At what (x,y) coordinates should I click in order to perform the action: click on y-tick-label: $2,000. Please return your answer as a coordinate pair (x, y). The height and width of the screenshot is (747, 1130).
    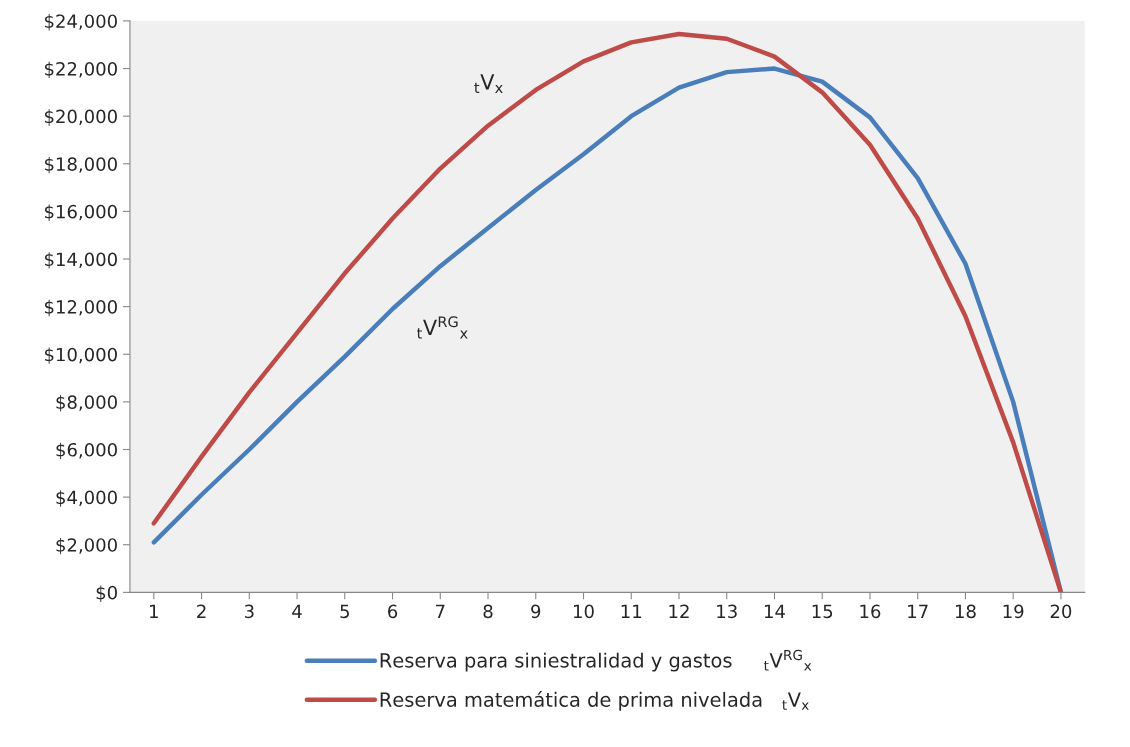
    Looking at the image, I should click on (86, 546).